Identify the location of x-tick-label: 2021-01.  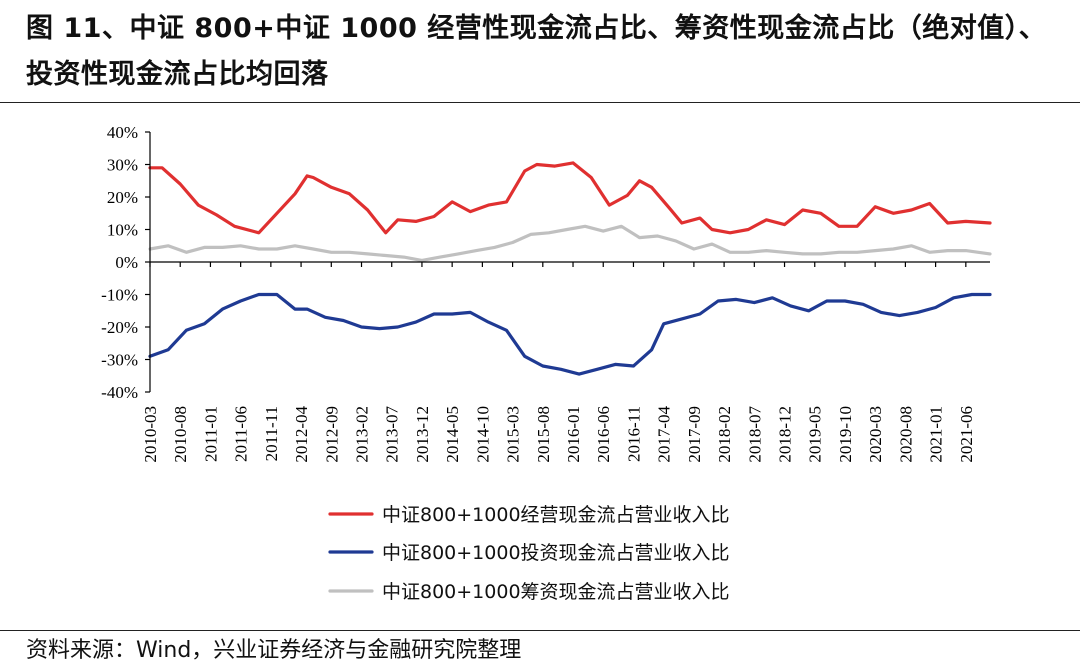
(936, 434).